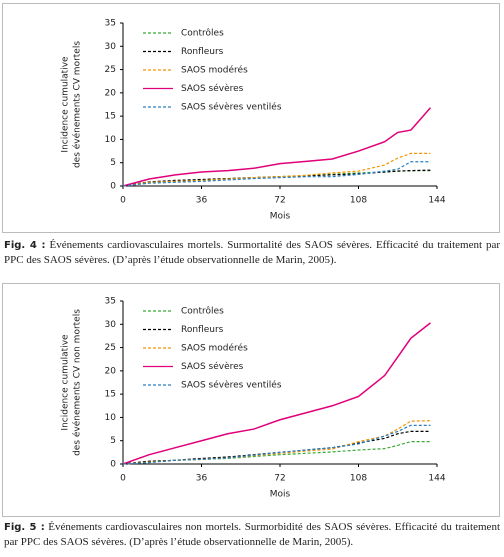  Describe the element at coordinates (24, 527) in the screenshot. I see `caption-label: Fig. 5 :` at that location.